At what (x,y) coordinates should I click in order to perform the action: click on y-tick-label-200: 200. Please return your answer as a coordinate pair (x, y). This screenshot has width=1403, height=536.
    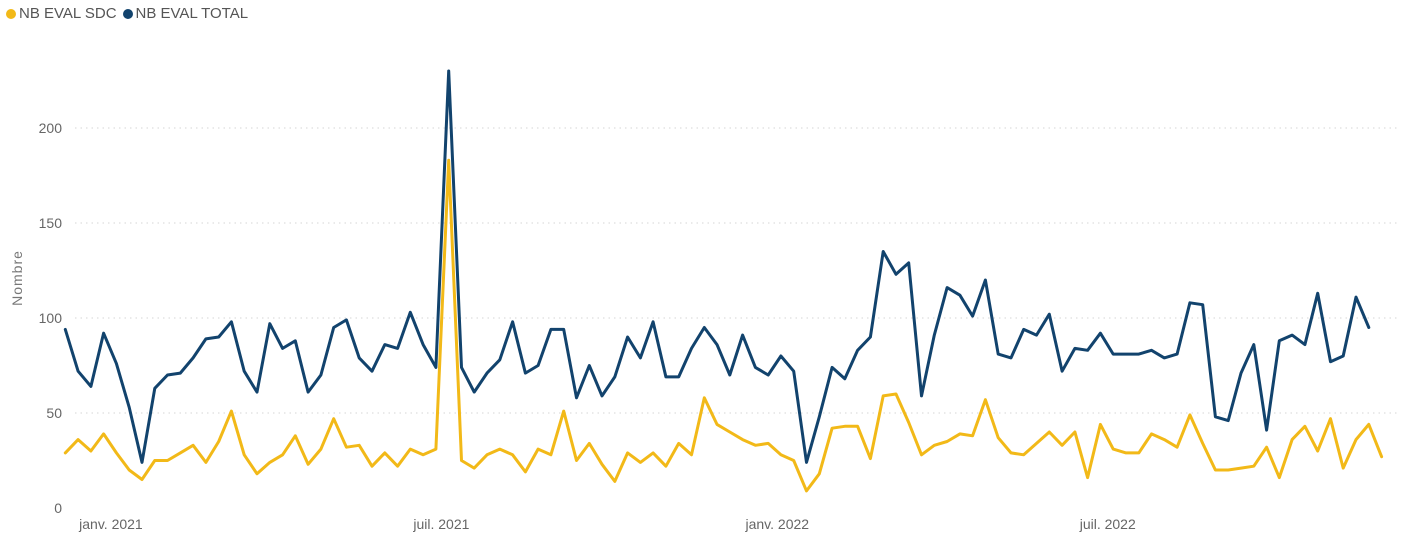
    Looking at the image, I should click on (51, 128).